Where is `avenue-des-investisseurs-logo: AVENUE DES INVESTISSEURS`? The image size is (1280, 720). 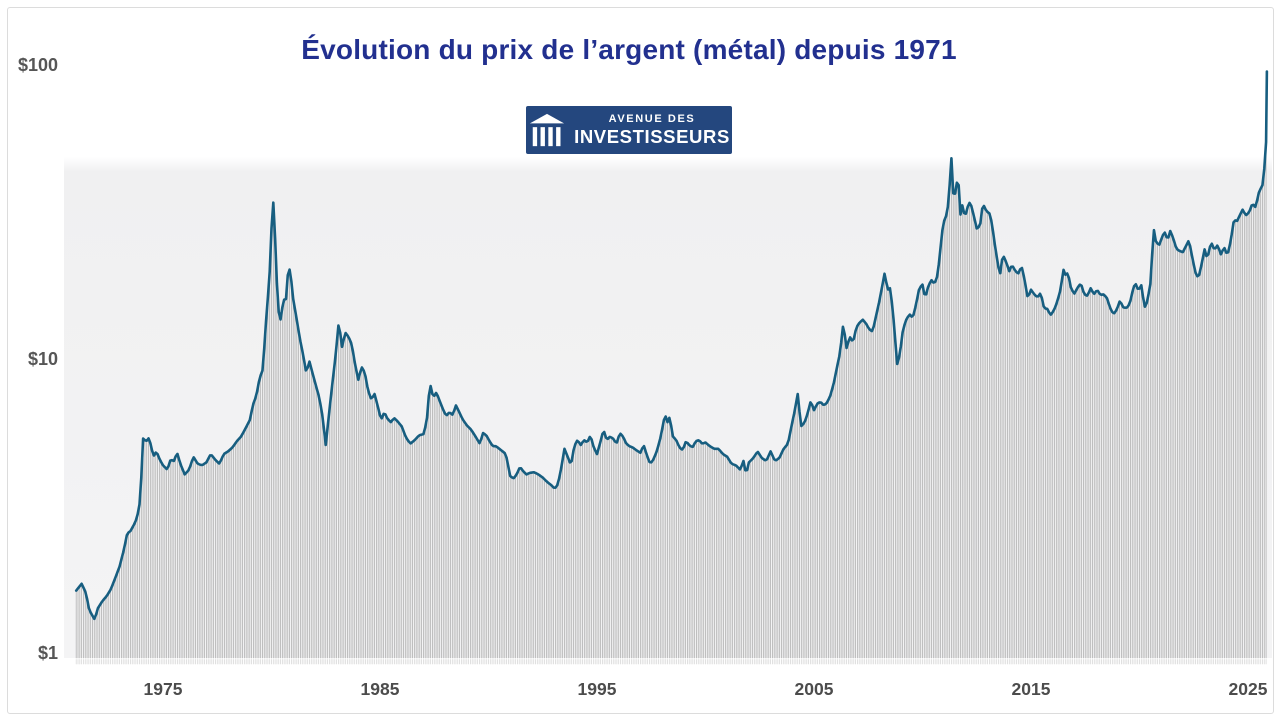 avenue-des-investisseurs-logo: AVENUE DES INVESTISSEURS is located at coordinates (629, 130).